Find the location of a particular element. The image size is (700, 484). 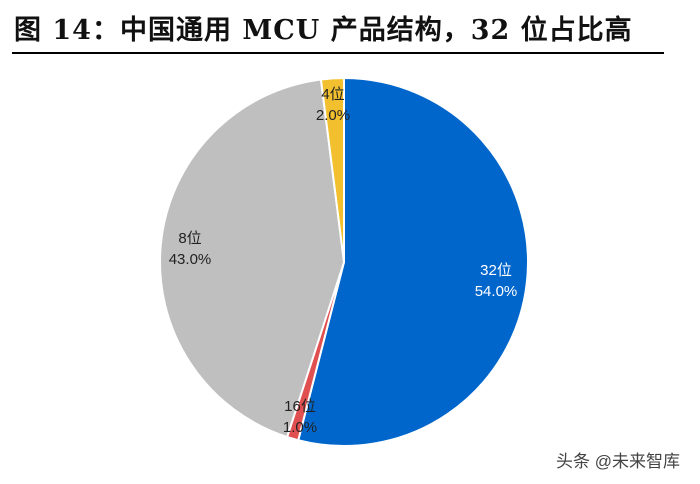

slice-value-3: 2.0% is located at coordinates (333, 115).